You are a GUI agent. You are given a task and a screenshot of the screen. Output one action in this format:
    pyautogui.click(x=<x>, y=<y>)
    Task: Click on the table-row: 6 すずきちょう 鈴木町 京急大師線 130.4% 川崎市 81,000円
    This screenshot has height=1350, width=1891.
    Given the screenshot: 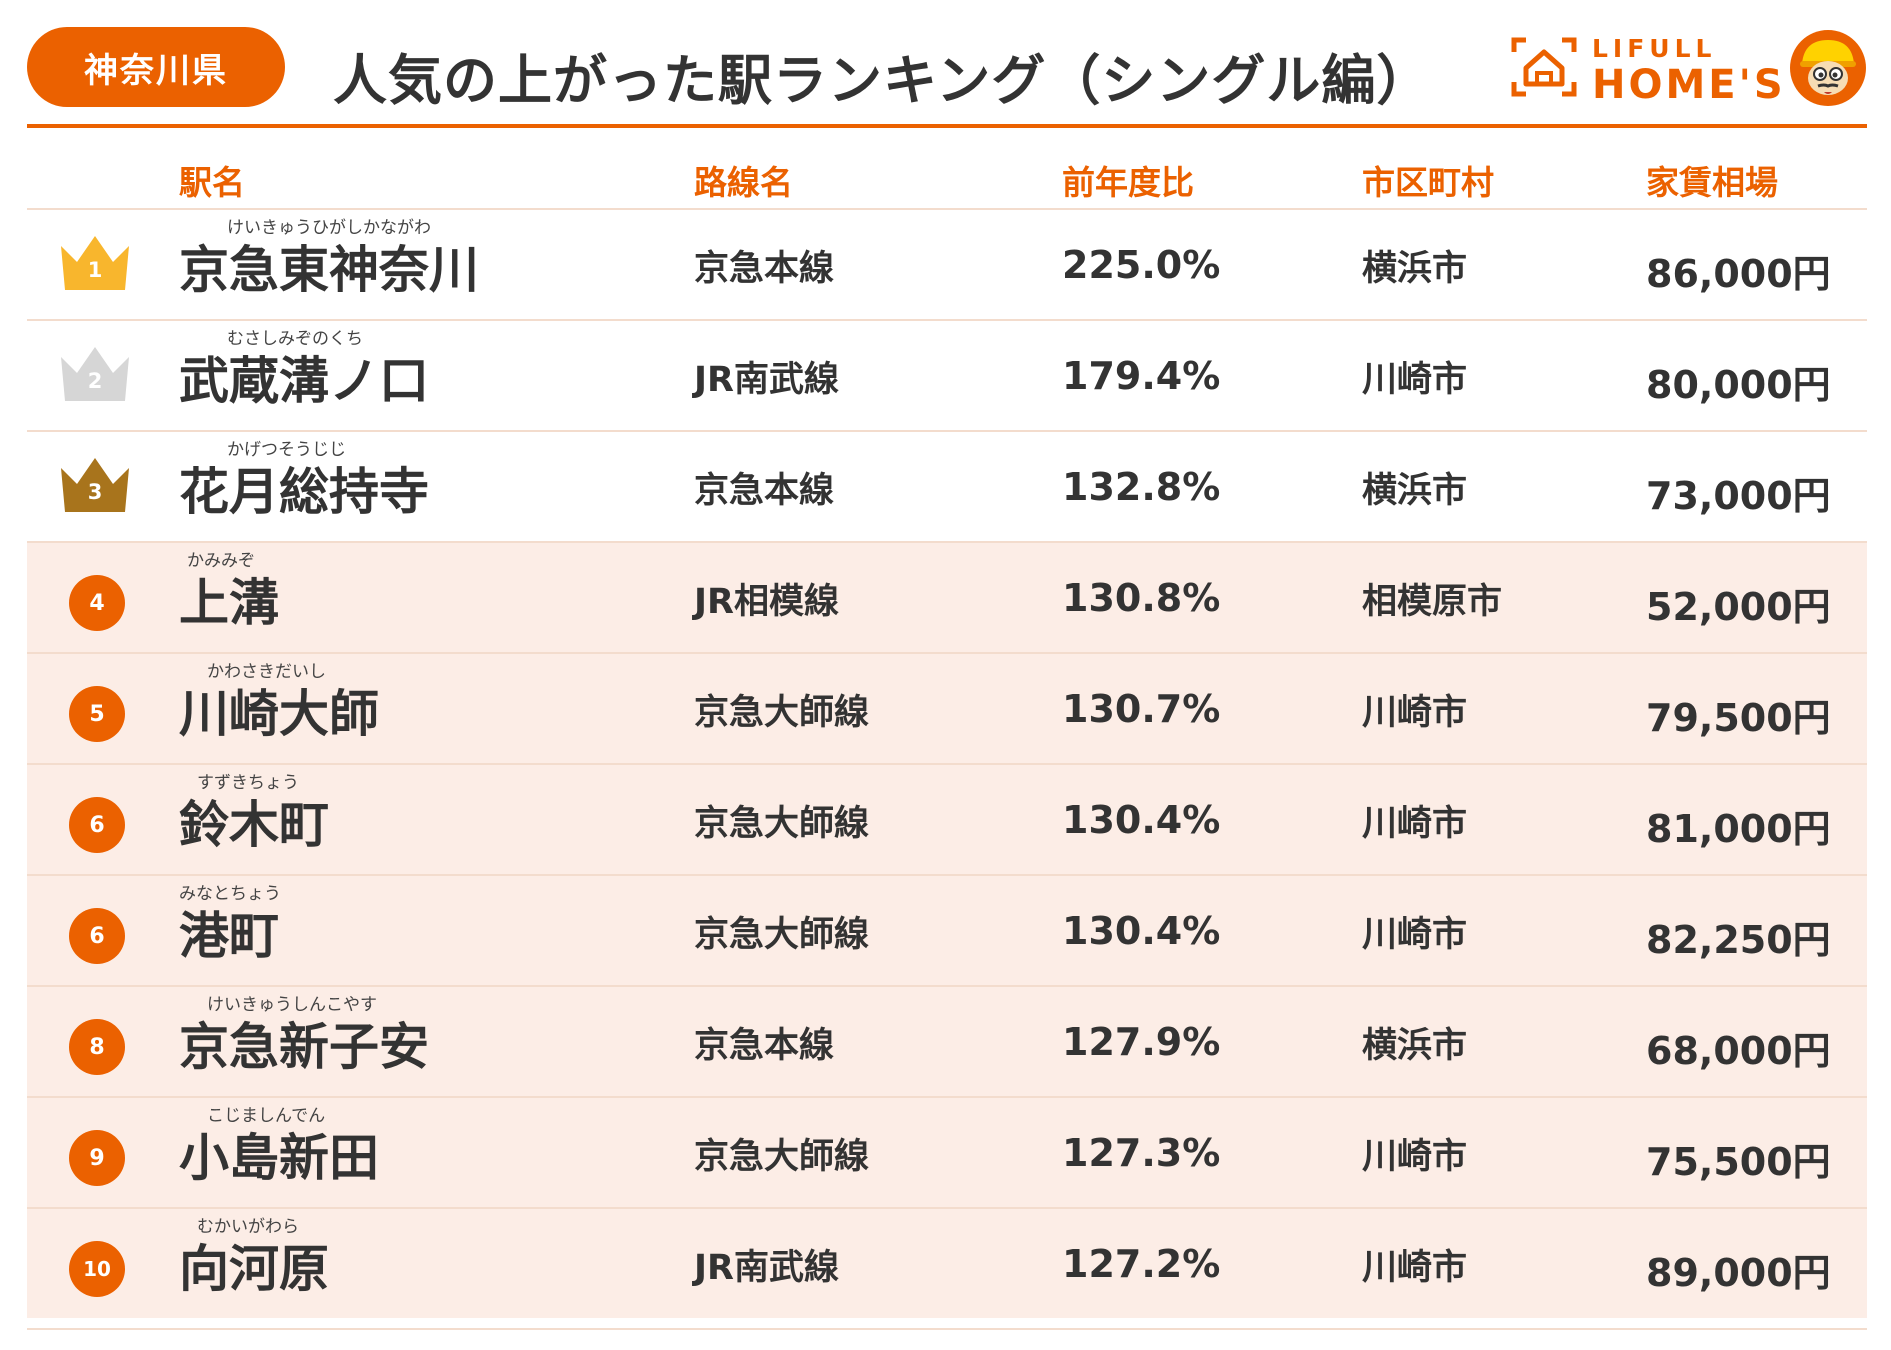 What is the action you would take?
    pyautogui.click(x=947, y=818)
    